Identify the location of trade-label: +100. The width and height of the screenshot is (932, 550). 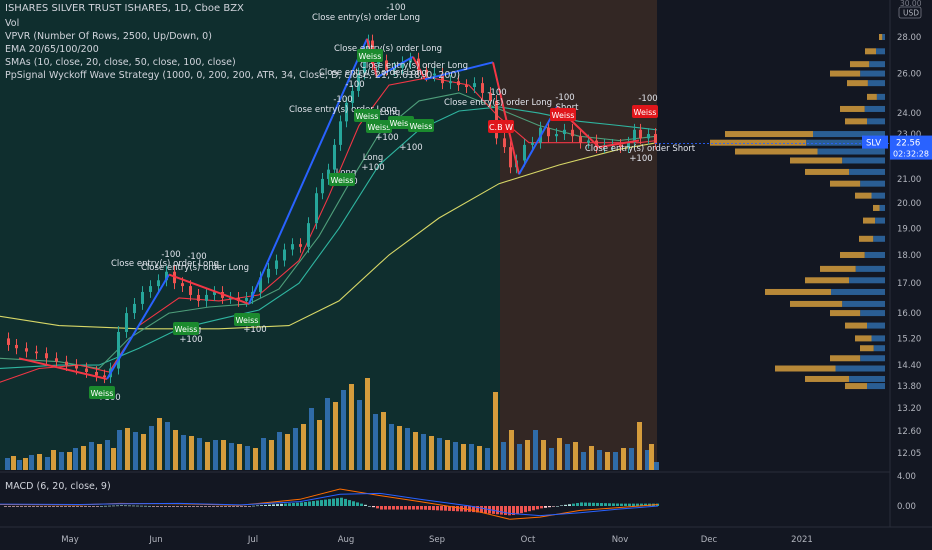
(386, 138).